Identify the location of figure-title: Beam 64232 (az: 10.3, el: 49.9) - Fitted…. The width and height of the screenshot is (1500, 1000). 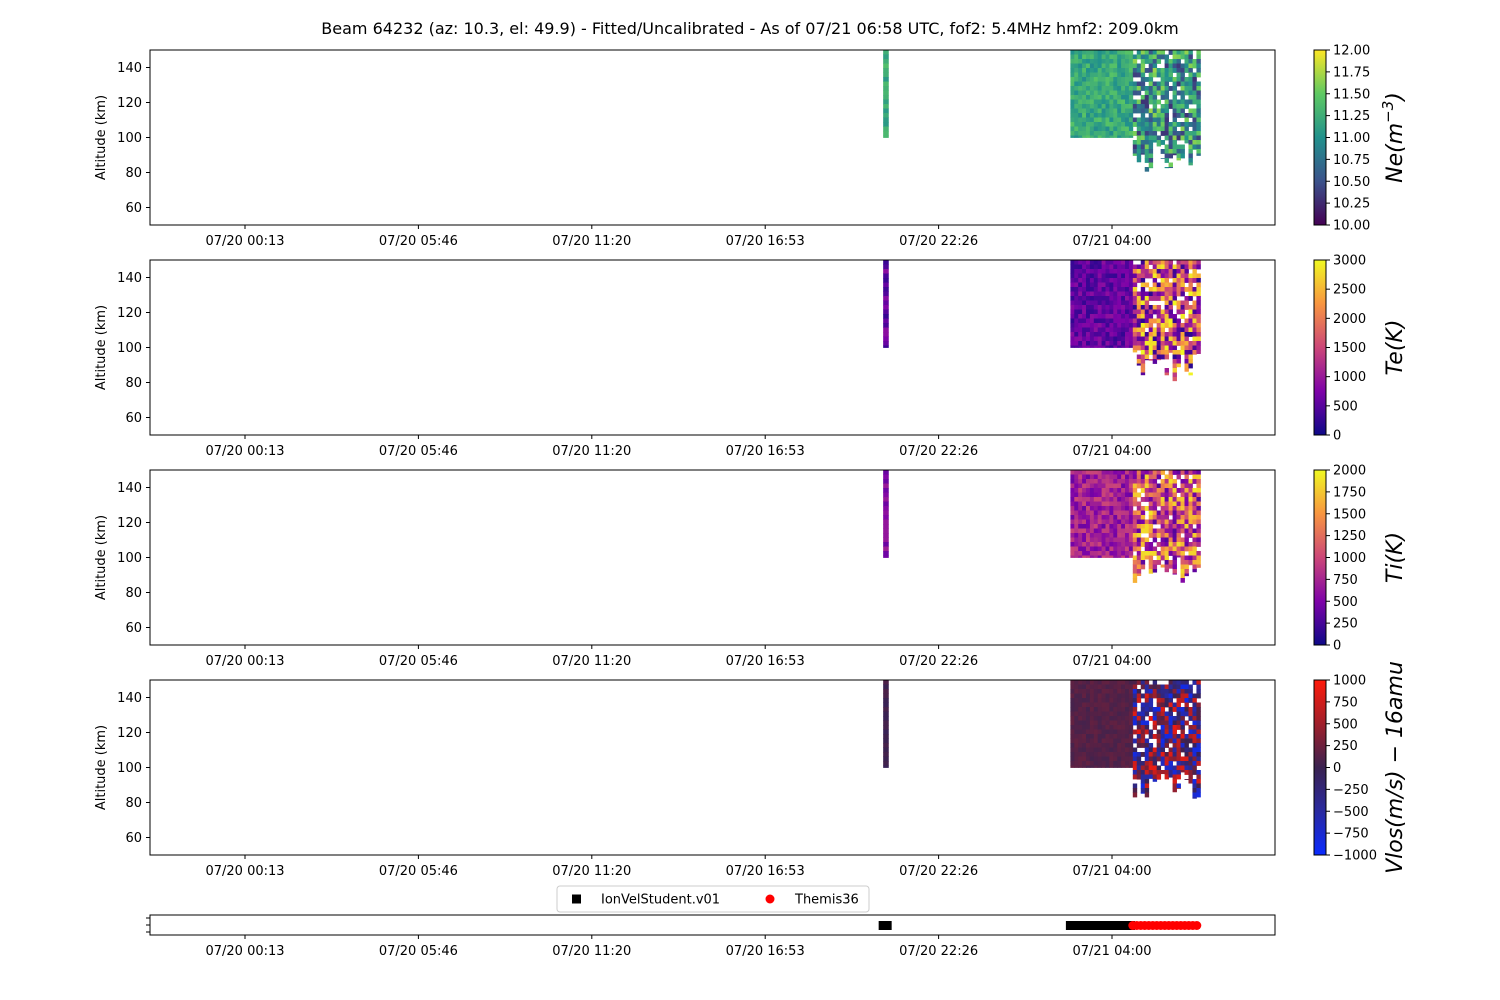
(749, 28).